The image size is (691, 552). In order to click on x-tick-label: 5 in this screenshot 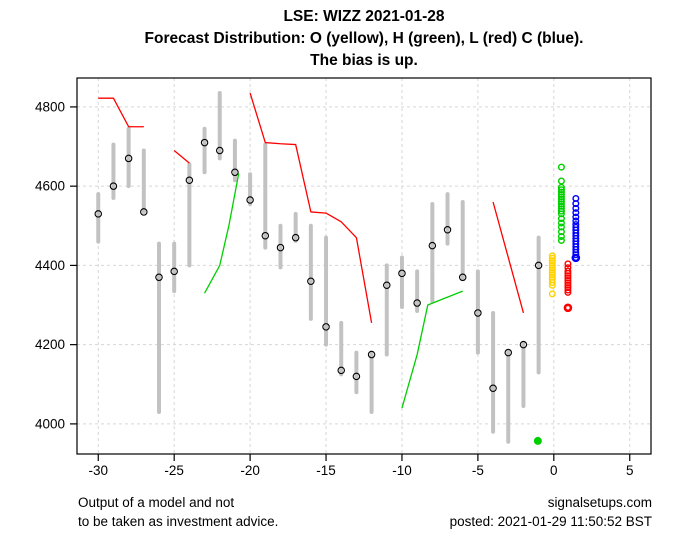, I will do `click(630, 470)`.